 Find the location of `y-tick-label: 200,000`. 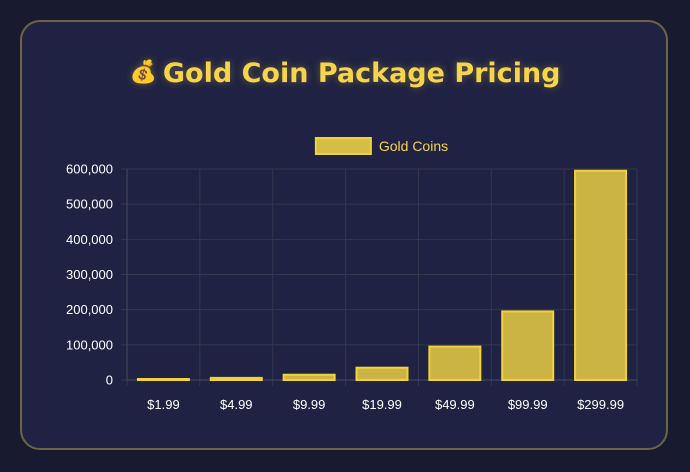

y-tick-label: 200,000 is located at coordinates (89, 309).